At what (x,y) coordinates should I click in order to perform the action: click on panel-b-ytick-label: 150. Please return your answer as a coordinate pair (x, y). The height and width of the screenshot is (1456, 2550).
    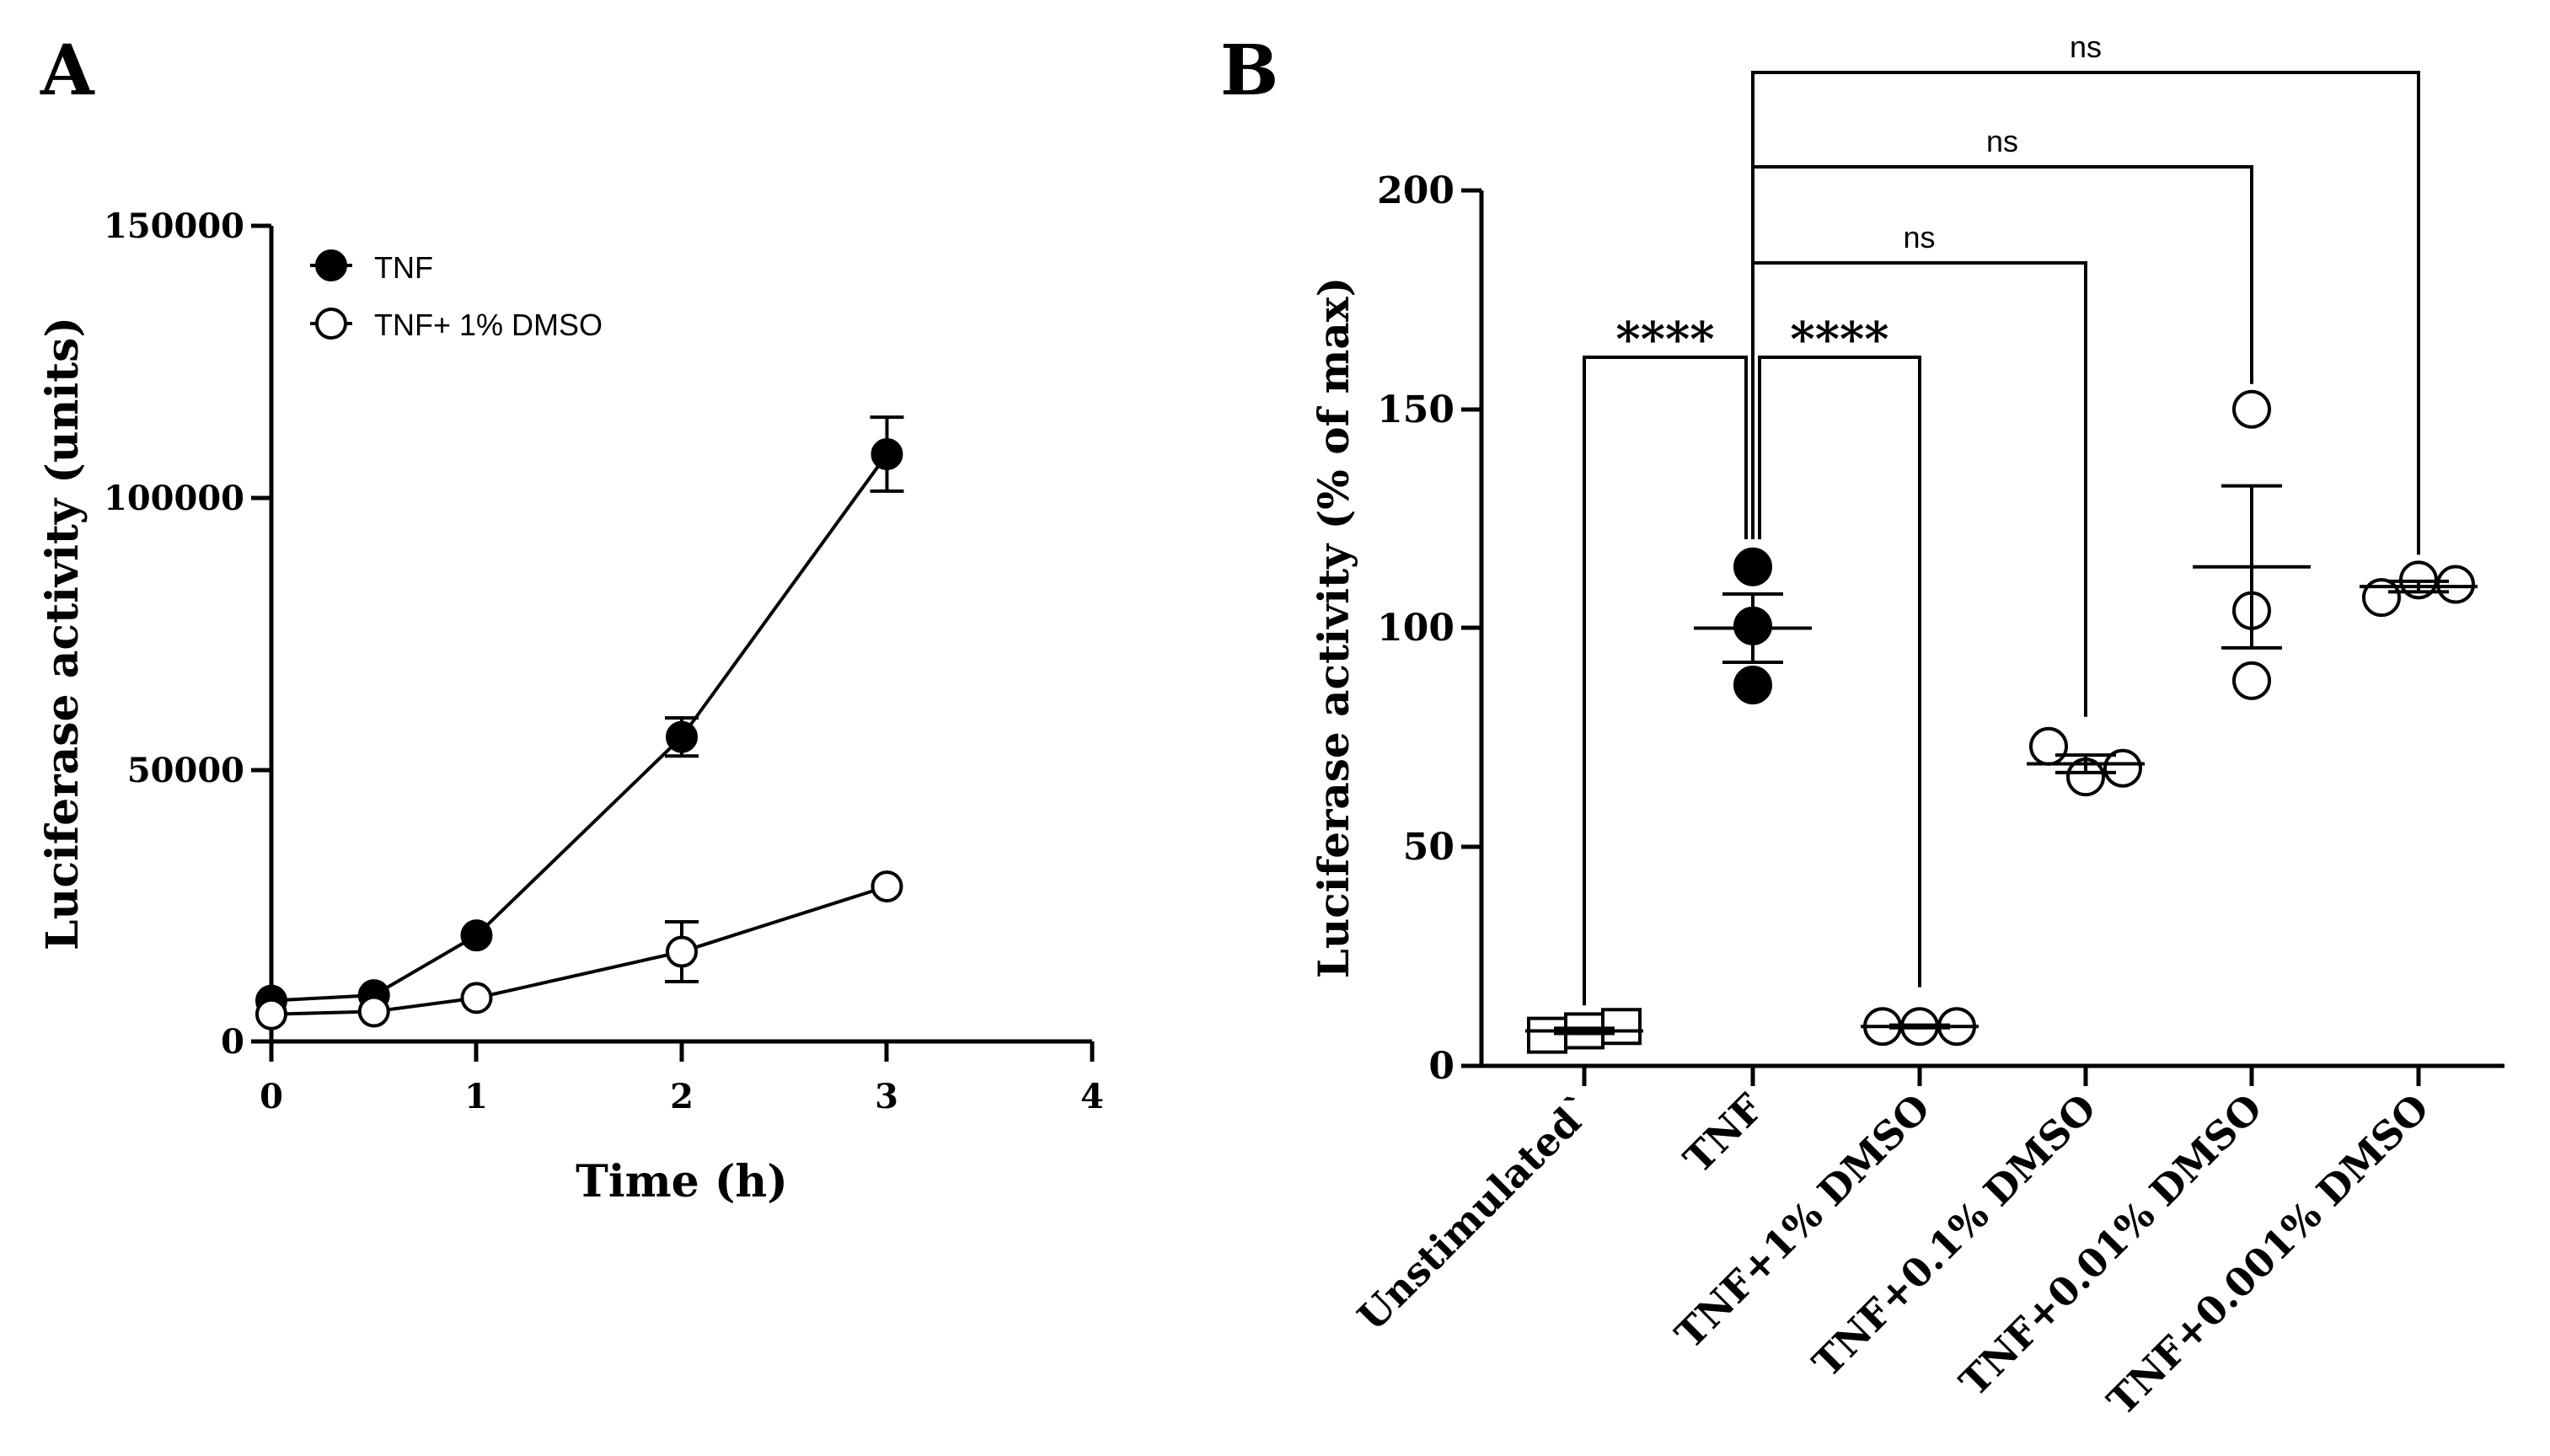
    Looking at the image, I should click on (1415, 409).